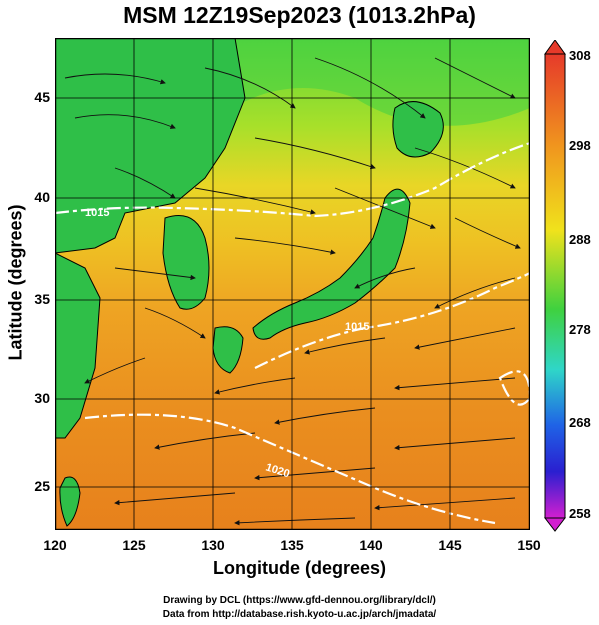  I want to click on colorbar-gradient, so click(555, 286).